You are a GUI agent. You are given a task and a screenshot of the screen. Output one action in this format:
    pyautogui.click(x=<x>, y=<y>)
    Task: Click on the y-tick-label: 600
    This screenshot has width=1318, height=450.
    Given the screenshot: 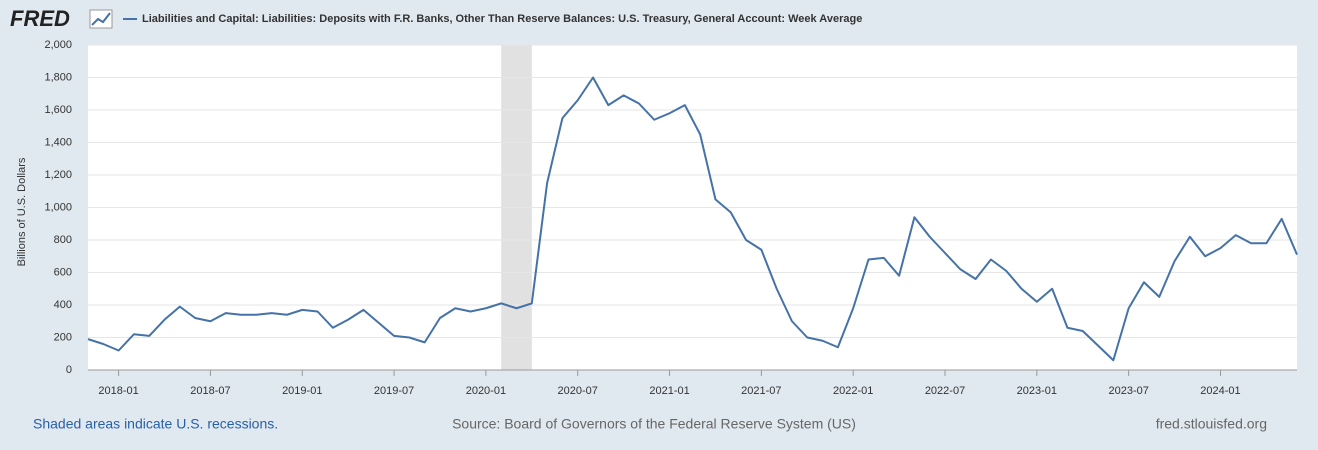 What is the action you would take?
    pyautogui.click(x=63, y=272)
    